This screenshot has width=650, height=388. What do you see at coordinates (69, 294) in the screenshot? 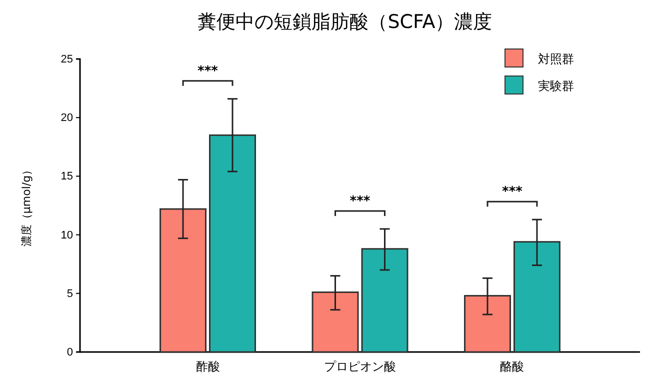
I see `y-tick-label: 5` at bounding box center [69, 294].